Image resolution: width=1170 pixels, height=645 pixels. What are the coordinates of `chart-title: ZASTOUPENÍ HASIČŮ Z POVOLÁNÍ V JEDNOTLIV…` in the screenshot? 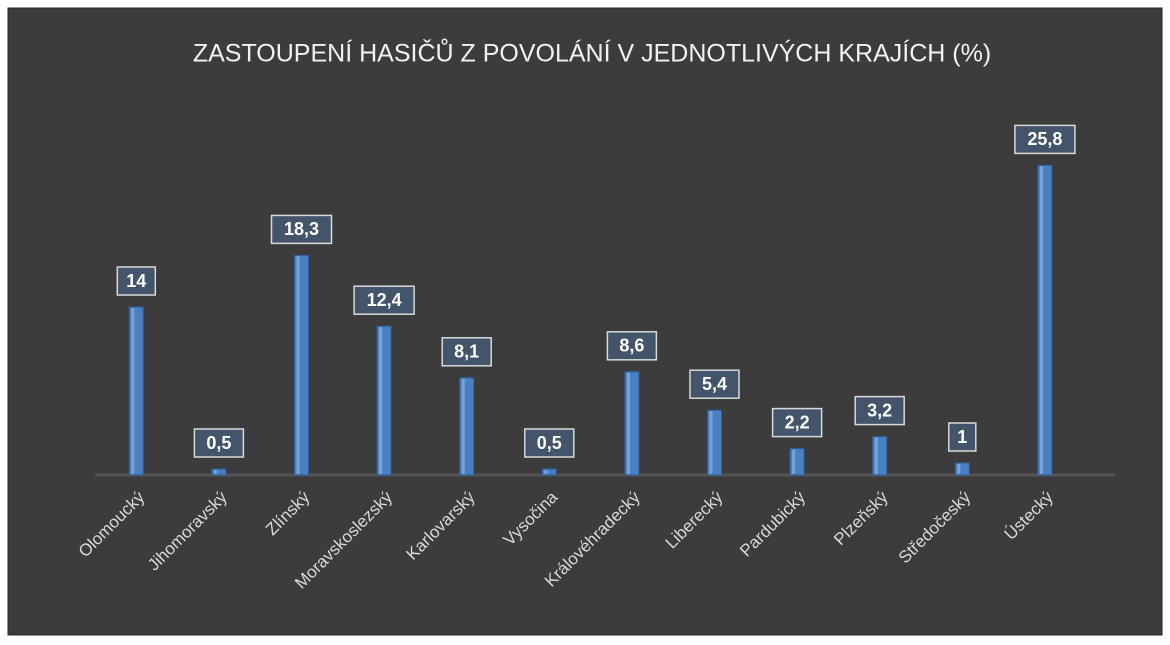 It's located at (592, 52).